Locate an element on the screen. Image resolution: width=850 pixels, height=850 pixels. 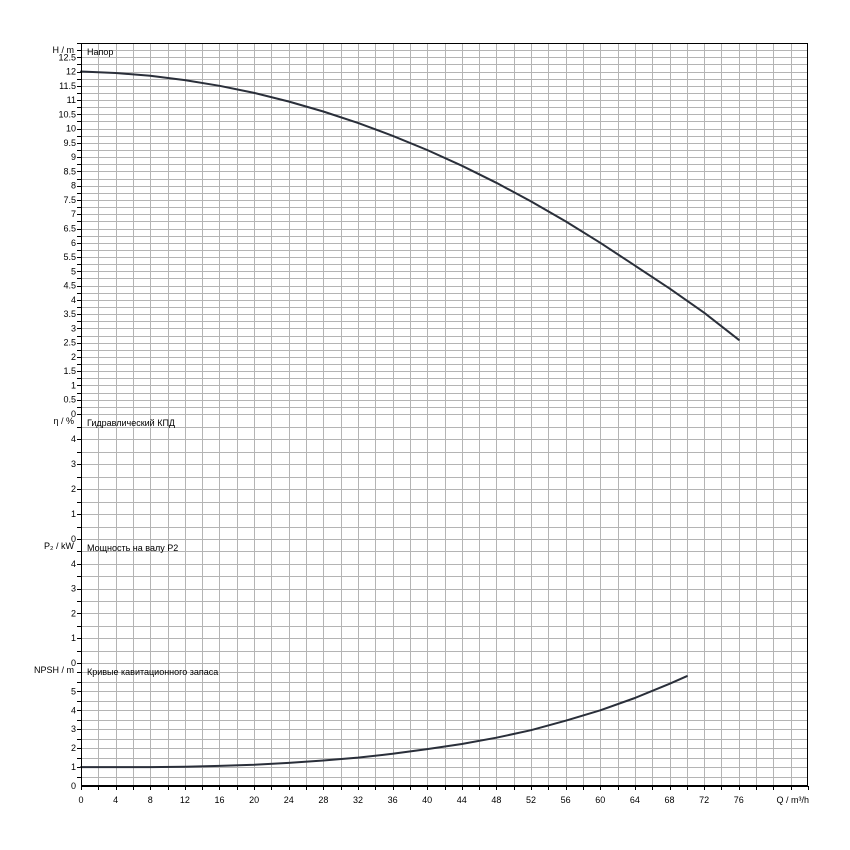
y-tick-label: 10.5 is located at coordinates (67, 114).